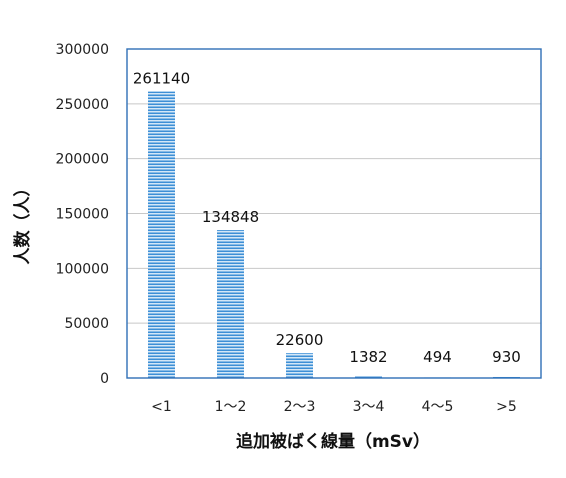 This screenshot has height=478, width=566. I want to click on data-label: 22600, so click(300, 340).